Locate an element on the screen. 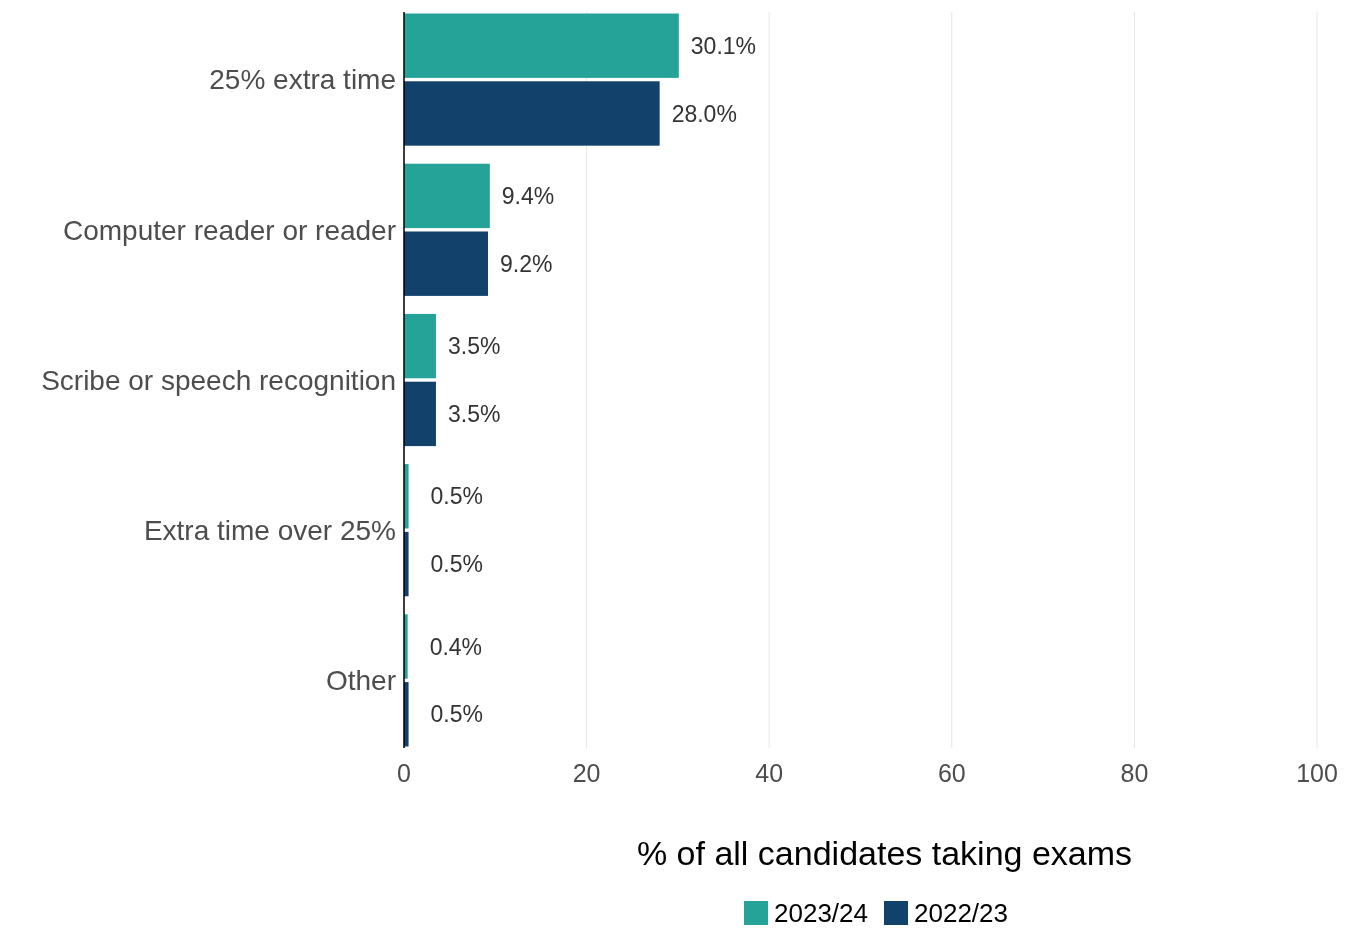 Image resolution: width=1347 pixels, height=928 pixels. x-tick-label: 20 is located at coordinates (586, 773).